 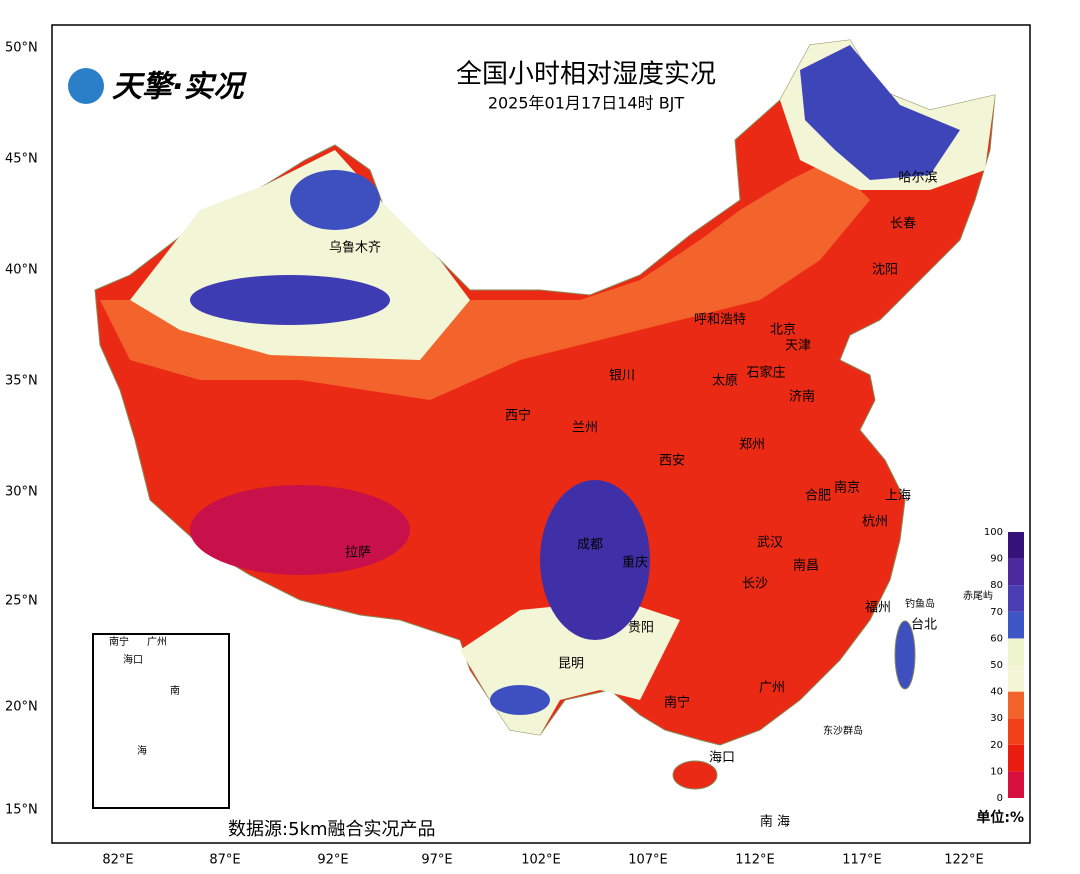 What do you see at coordinates (905, 655) in the screenshot?
I see `taiwan` at bounding box center [905, 655].